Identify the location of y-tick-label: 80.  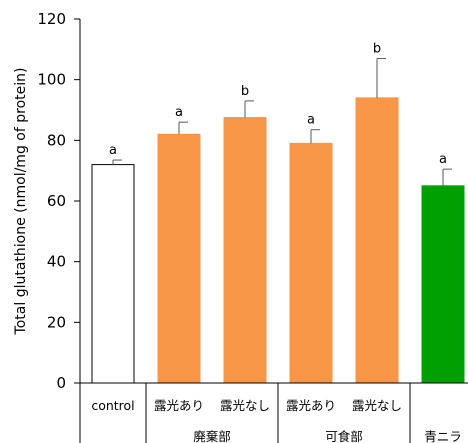
(56, 140).